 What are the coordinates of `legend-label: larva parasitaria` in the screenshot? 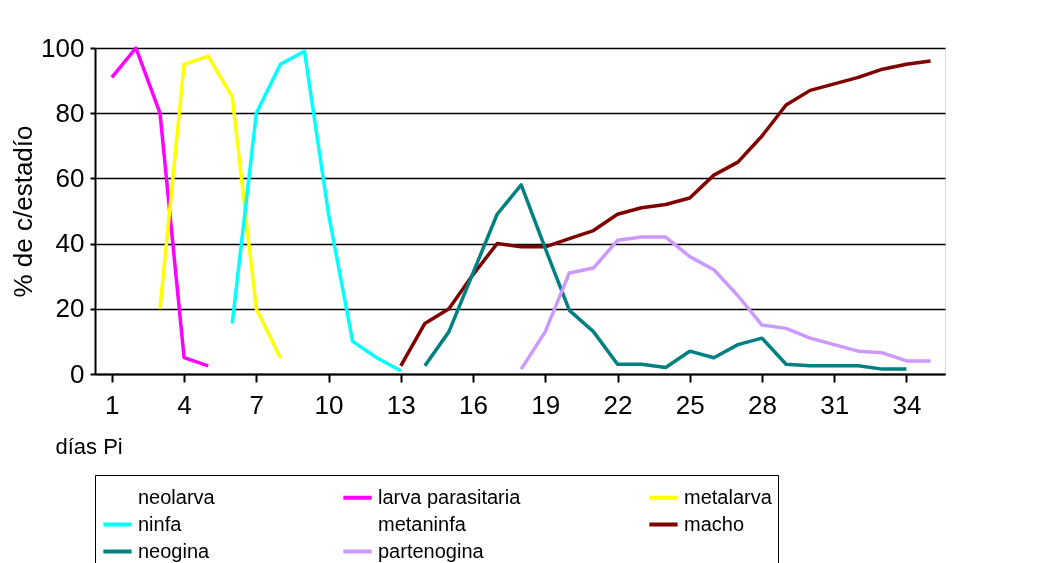 It's located at (450, 496).